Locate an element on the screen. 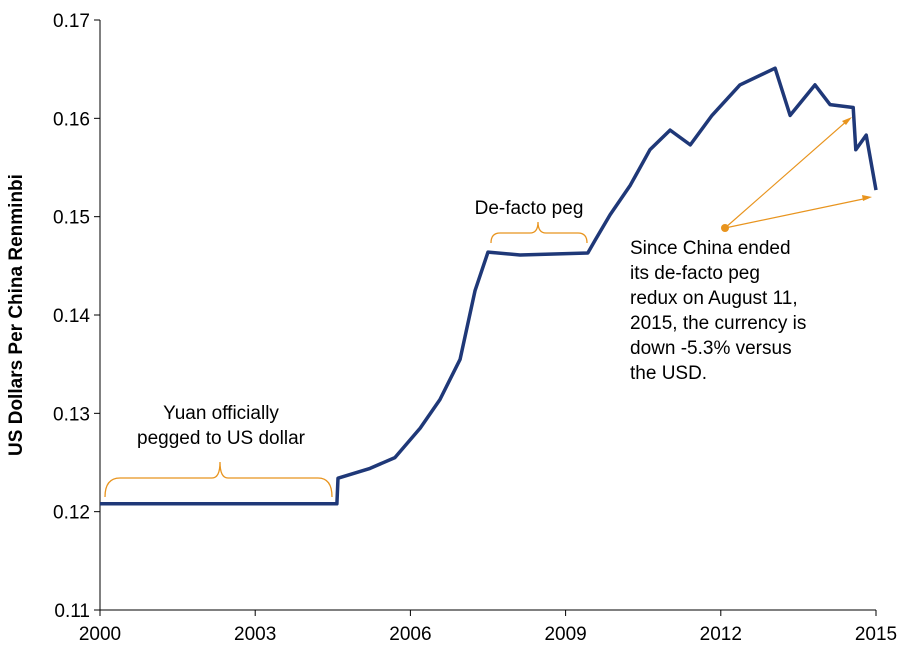 The image size is (909, 660). y-tick-label: 0.17 is located at coordinates (71, 21).